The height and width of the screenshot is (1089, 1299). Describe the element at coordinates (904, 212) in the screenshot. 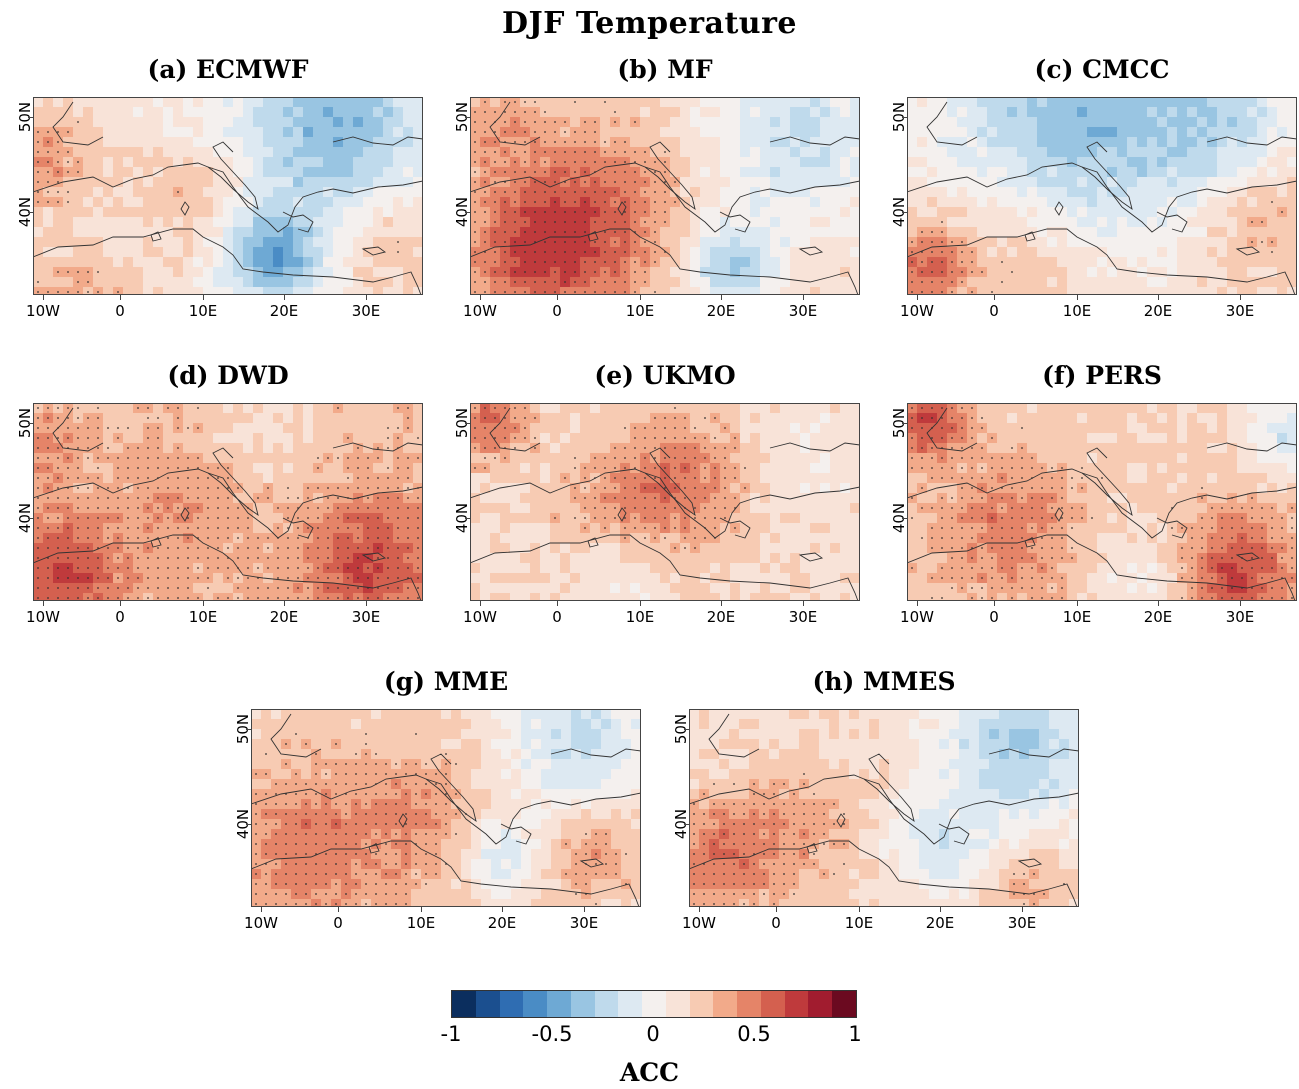

I see `y-tick-mark` at that location.